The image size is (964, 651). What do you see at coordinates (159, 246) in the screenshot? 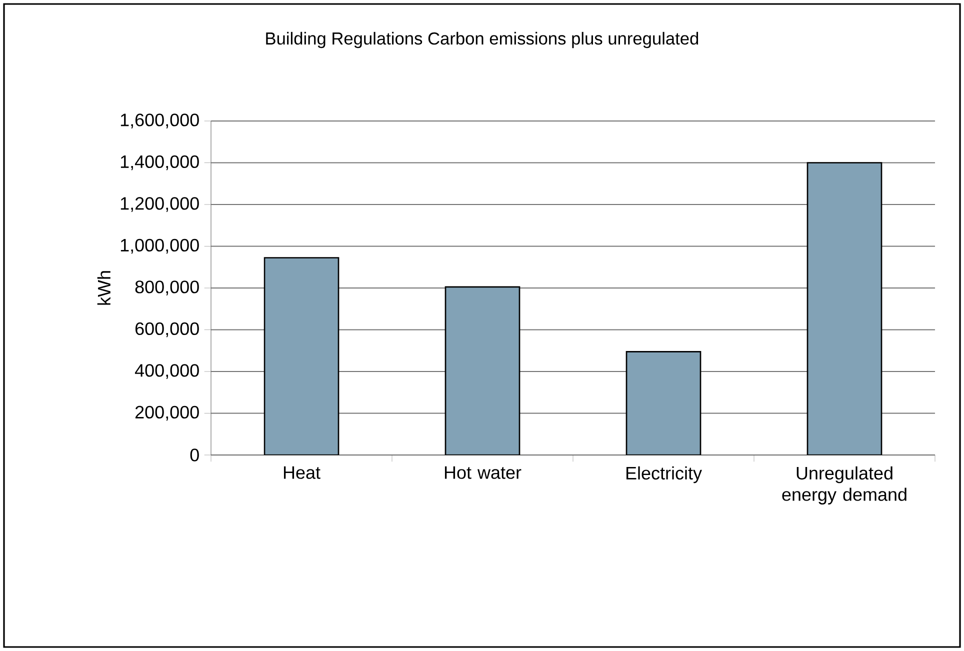
I see `y-tick-label: 1,000,000` at bounding box center [159, 246].